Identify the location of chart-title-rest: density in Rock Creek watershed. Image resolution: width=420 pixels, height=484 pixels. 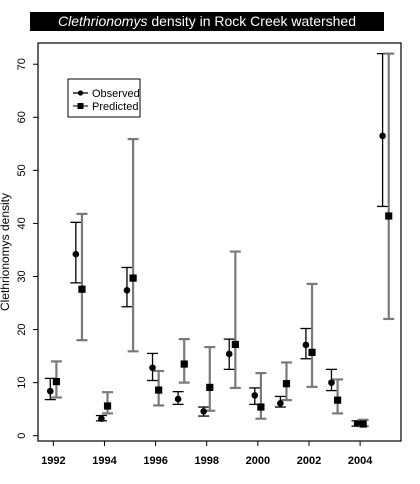
(252, 21).